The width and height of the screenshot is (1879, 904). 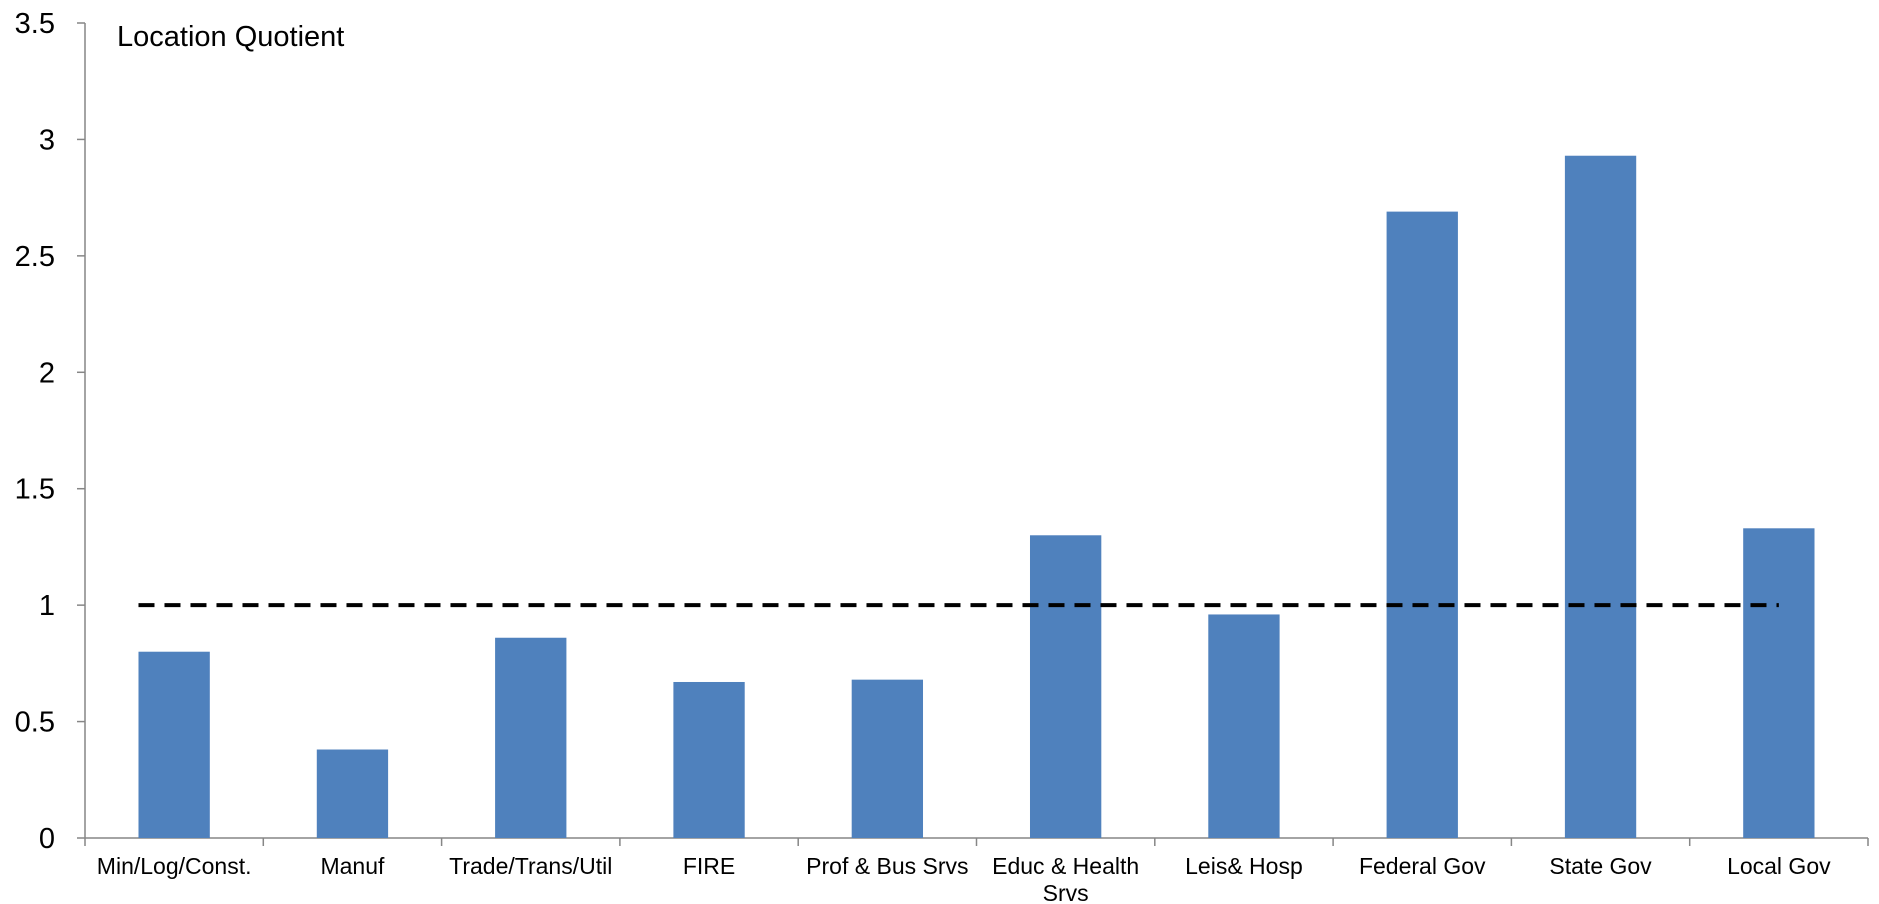 What do you see at coordinates (530, 866) in the screenshot?
I see `x-tick-label: Trade/Trans/Util` at bounding box center [530, 866].